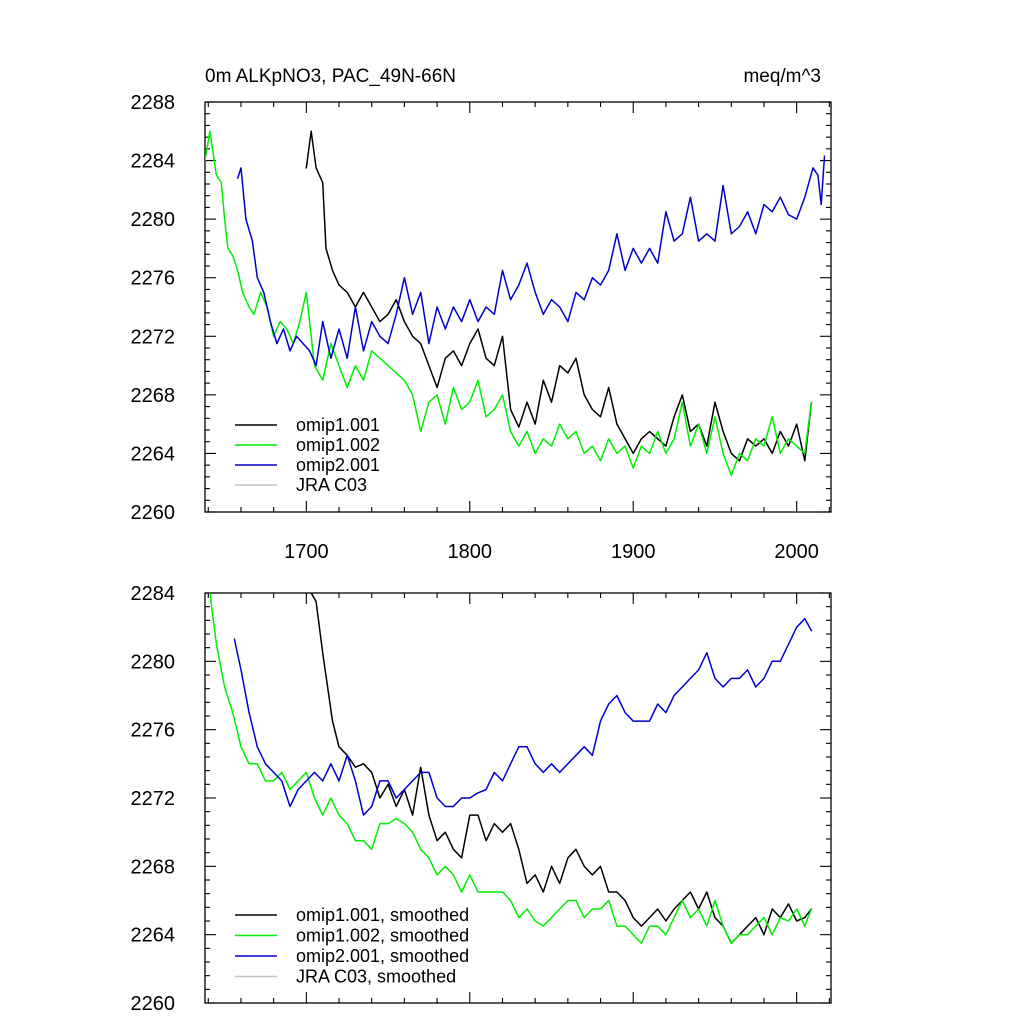 The image size is (1024, 1024). I want to click on legend-label-omip2_001: omip2.001, so click(338, 465).